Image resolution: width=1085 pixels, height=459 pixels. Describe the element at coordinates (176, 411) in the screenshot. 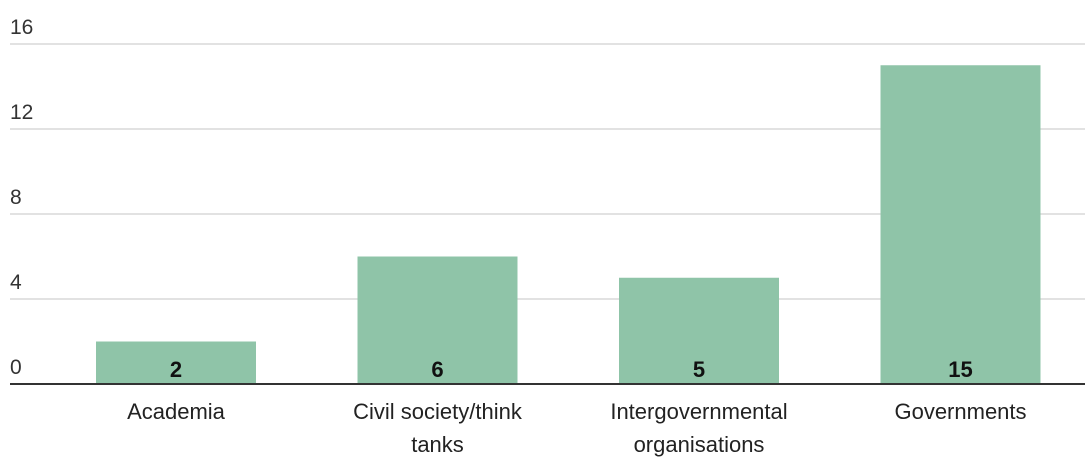

I see `x-category-label: Academia` at that location.